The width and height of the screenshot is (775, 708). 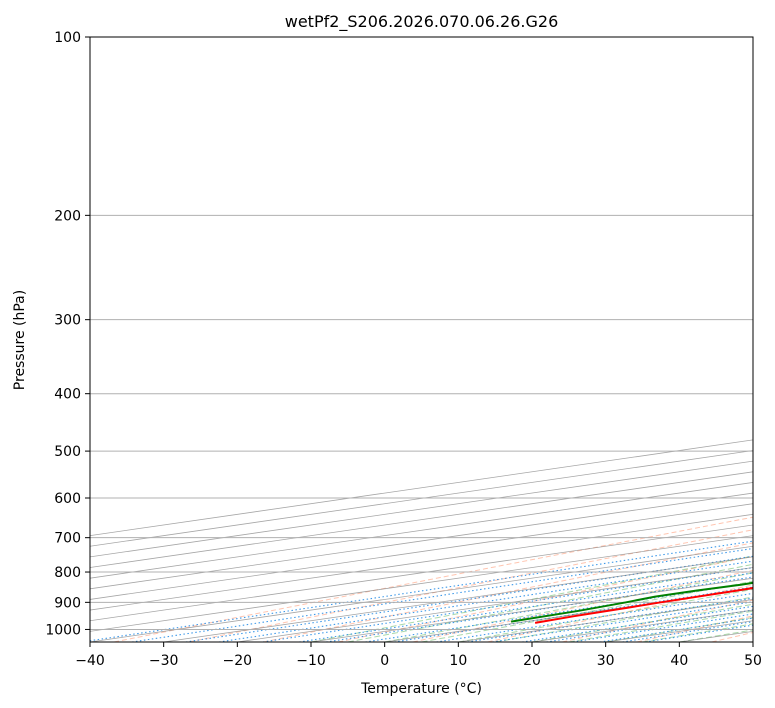 What do you see at coordinates (422, 22) in the screenshot?
I see `chart-title: wetPf2_S206.2026.070.06.26.G26` at bounding box center [422, 22].